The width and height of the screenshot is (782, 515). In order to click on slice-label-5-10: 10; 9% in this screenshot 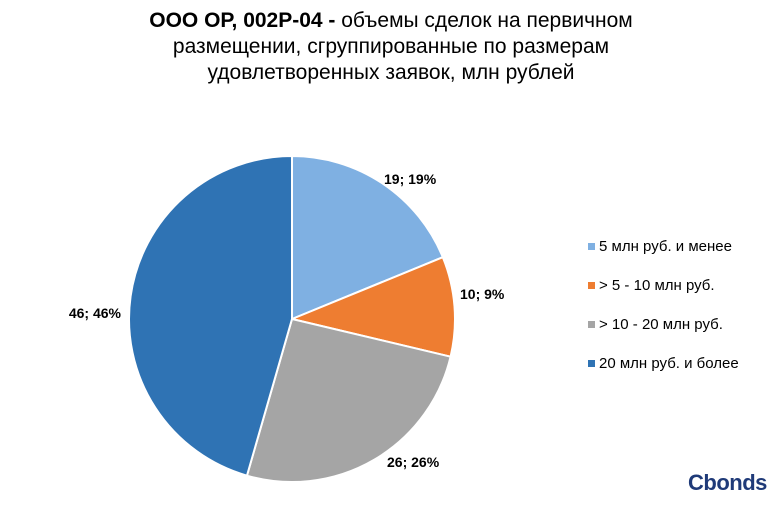, I will do `click(482, 294)`.